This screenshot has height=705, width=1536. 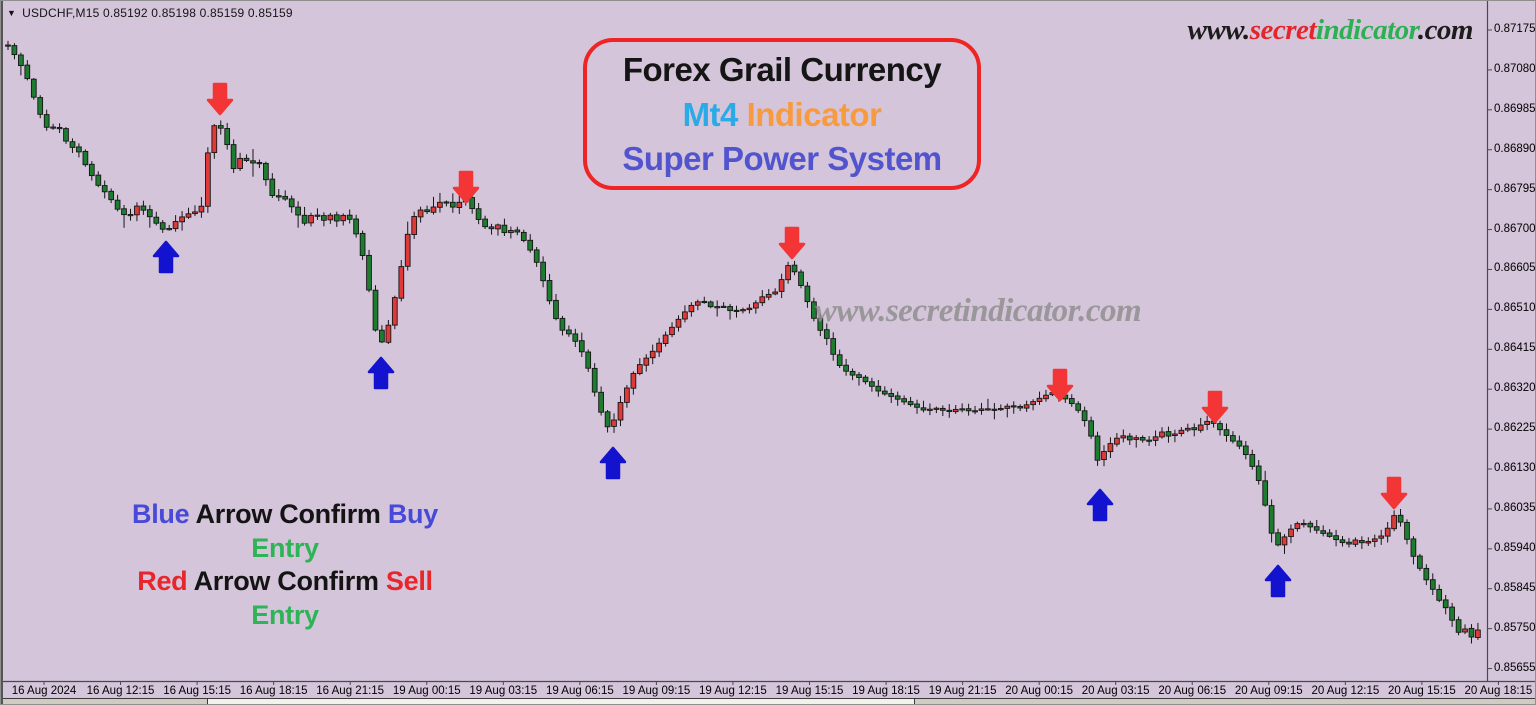 I want to click on h-scrollbar-thumb, so click(x=561, y=702).